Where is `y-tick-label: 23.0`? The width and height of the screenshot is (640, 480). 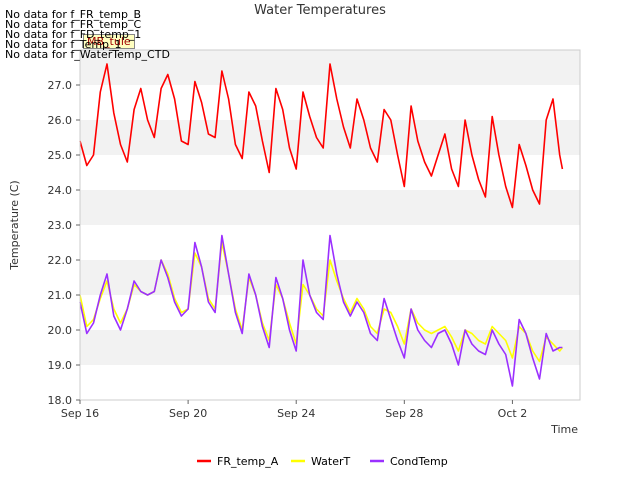 y-tick-label: 23.0 is located at coordinates (60, 225).